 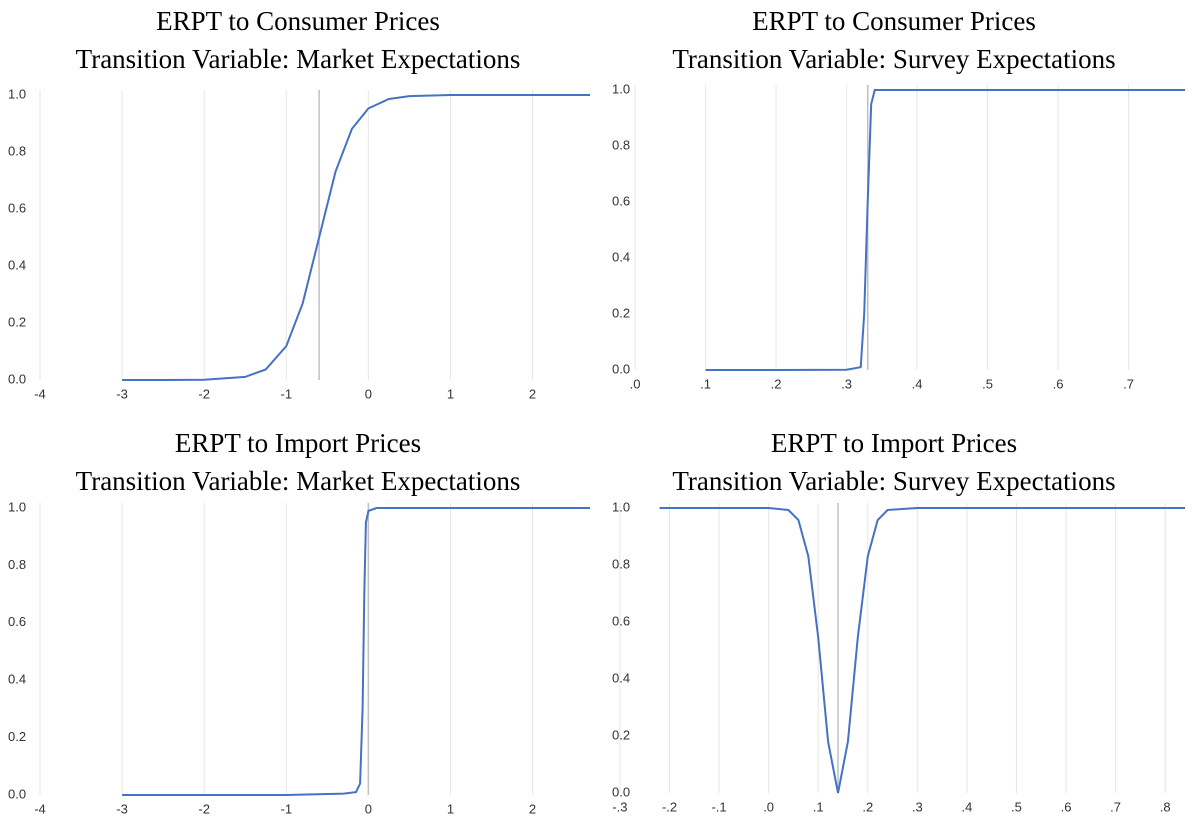 I want to click on x-tick-label: .8, so click(x=1165, y=806).